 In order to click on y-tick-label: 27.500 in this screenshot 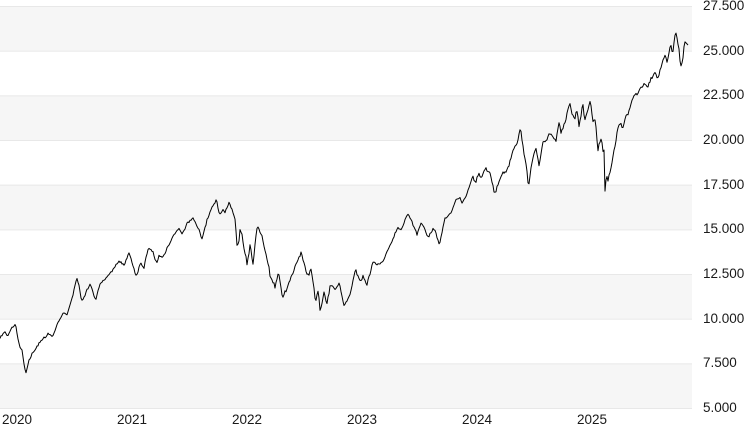, I will do `click(724, 6)`.